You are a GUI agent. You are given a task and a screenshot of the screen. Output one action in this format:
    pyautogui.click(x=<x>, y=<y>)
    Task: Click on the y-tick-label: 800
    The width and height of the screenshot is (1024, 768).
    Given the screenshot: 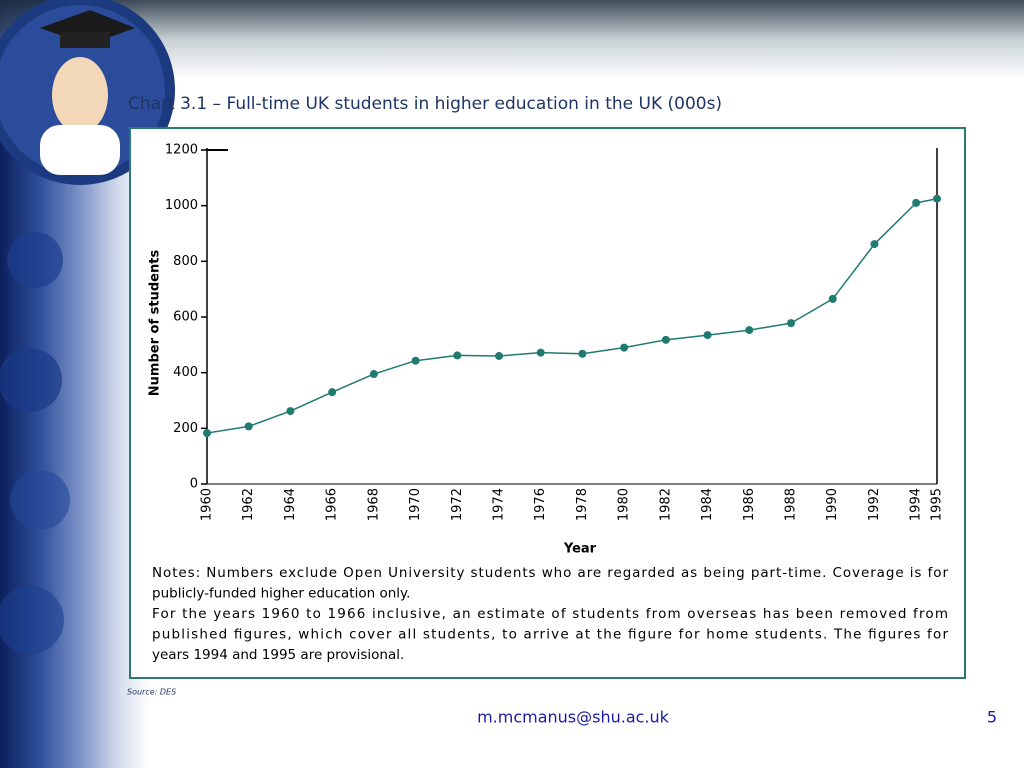 What is the action you would take?
    pyautogui.click(x=185, y=261)
    